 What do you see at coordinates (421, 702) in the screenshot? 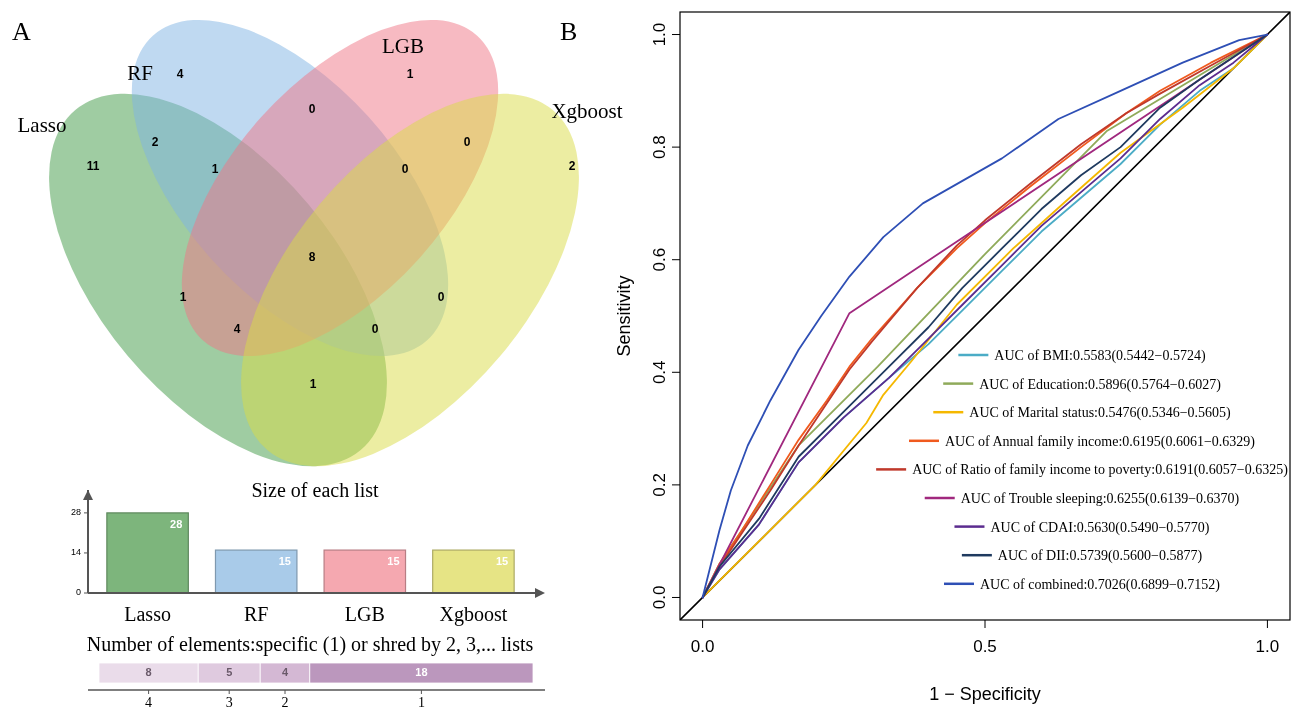
I see `series-label: 1` at bounding box center [421, 702].